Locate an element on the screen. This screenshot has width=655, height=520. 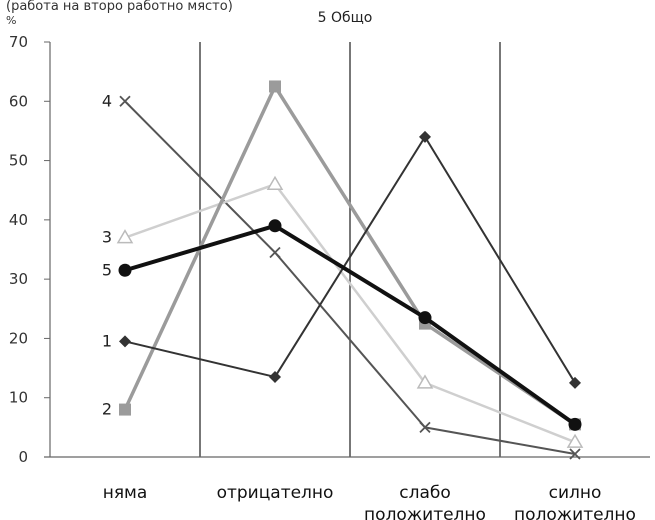
series-label-1: 1 is located at coordinates (107, 340).